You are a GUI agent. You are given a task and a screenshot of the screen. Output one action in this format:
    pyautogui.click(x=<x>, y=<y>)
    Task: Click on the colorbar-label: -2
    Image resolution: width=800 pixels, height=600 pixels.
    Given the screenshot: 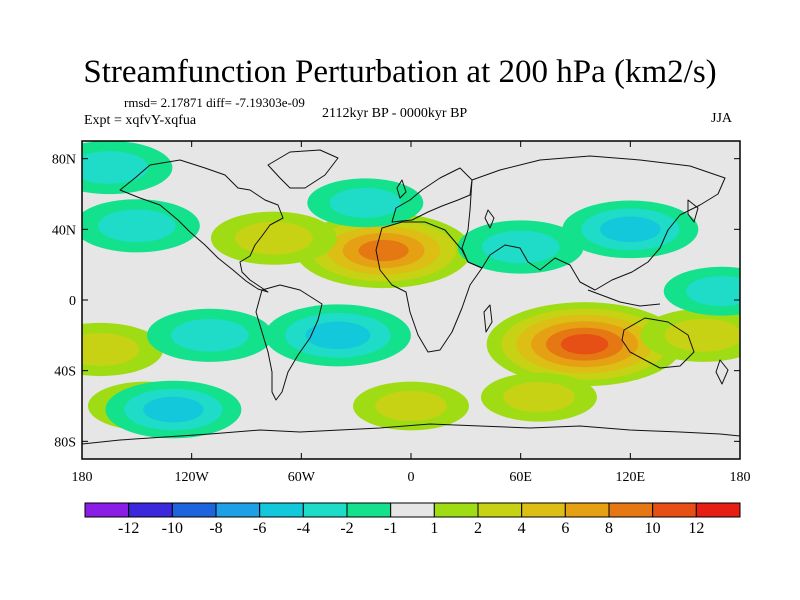 What is the action you would take?
    pyautogui.click(x=346, y=528)
    